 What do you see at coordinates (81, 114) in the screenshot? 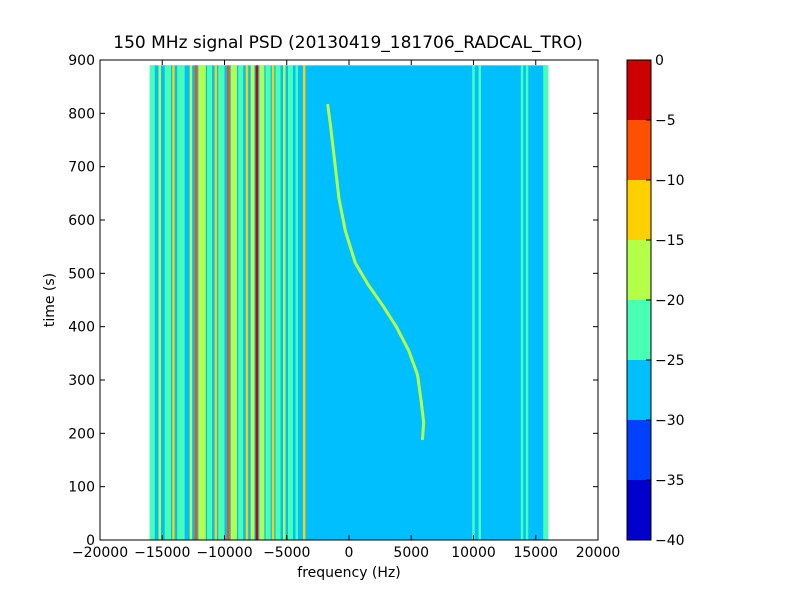
I see `y-tick-label: 800` at bounding box center [81, 114].